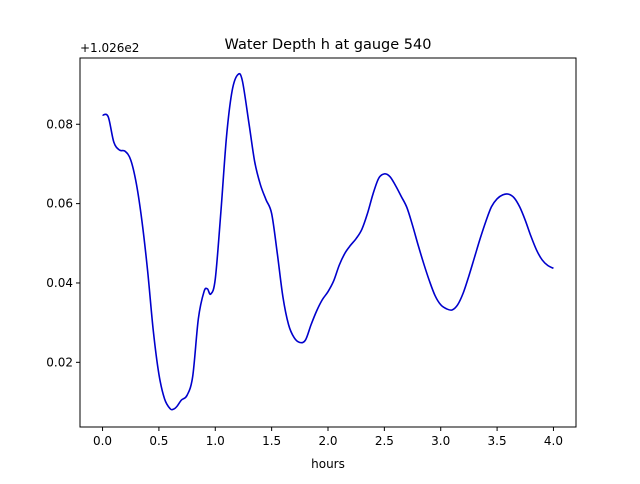 The height and width of the screenshot is (484, 640). Describe the element at coordinates (271, 441) in the screenshot. I see `x-tick-label: 1.5` at that location.